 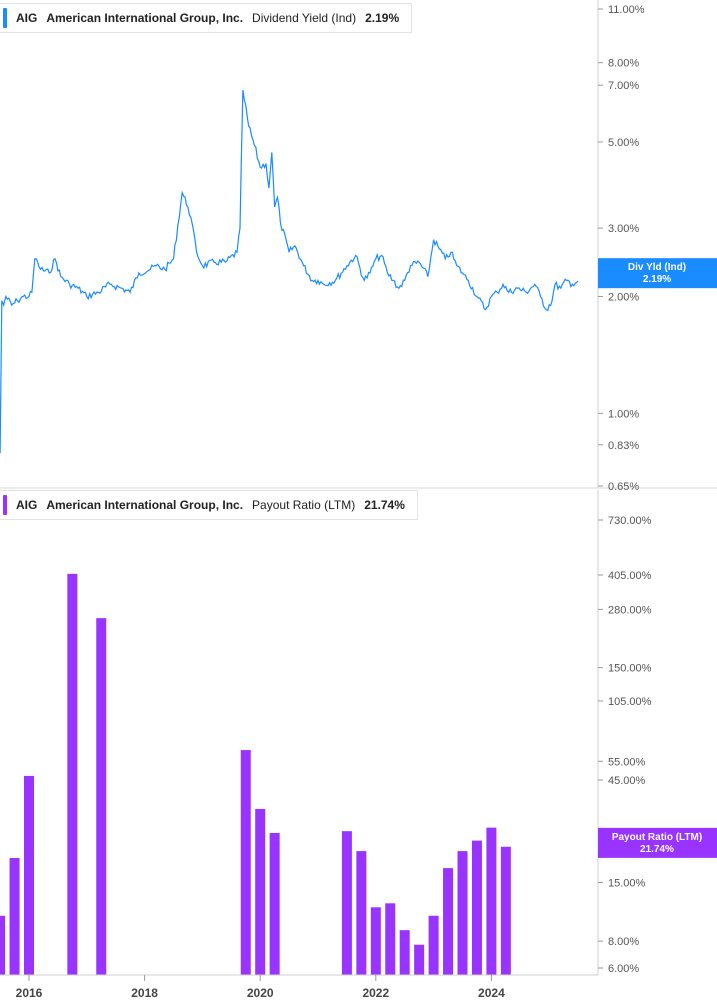 What do you see at coordinates (626, 10) in the screenshot?
I see `y-tick-label: 11.00%` at bounding box center [626, 10].